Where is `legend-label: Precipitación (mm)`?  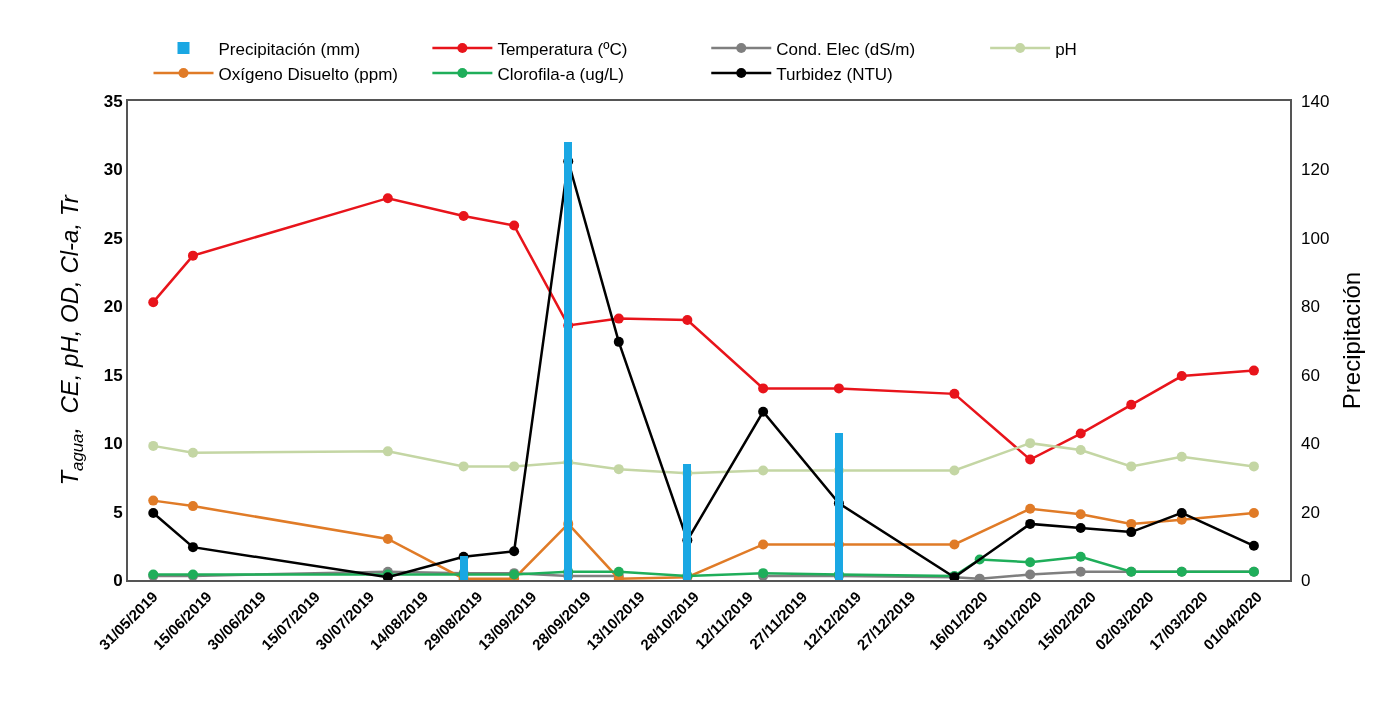 legend-label: Precipitación (mm) is located at coordinates (289, 49).